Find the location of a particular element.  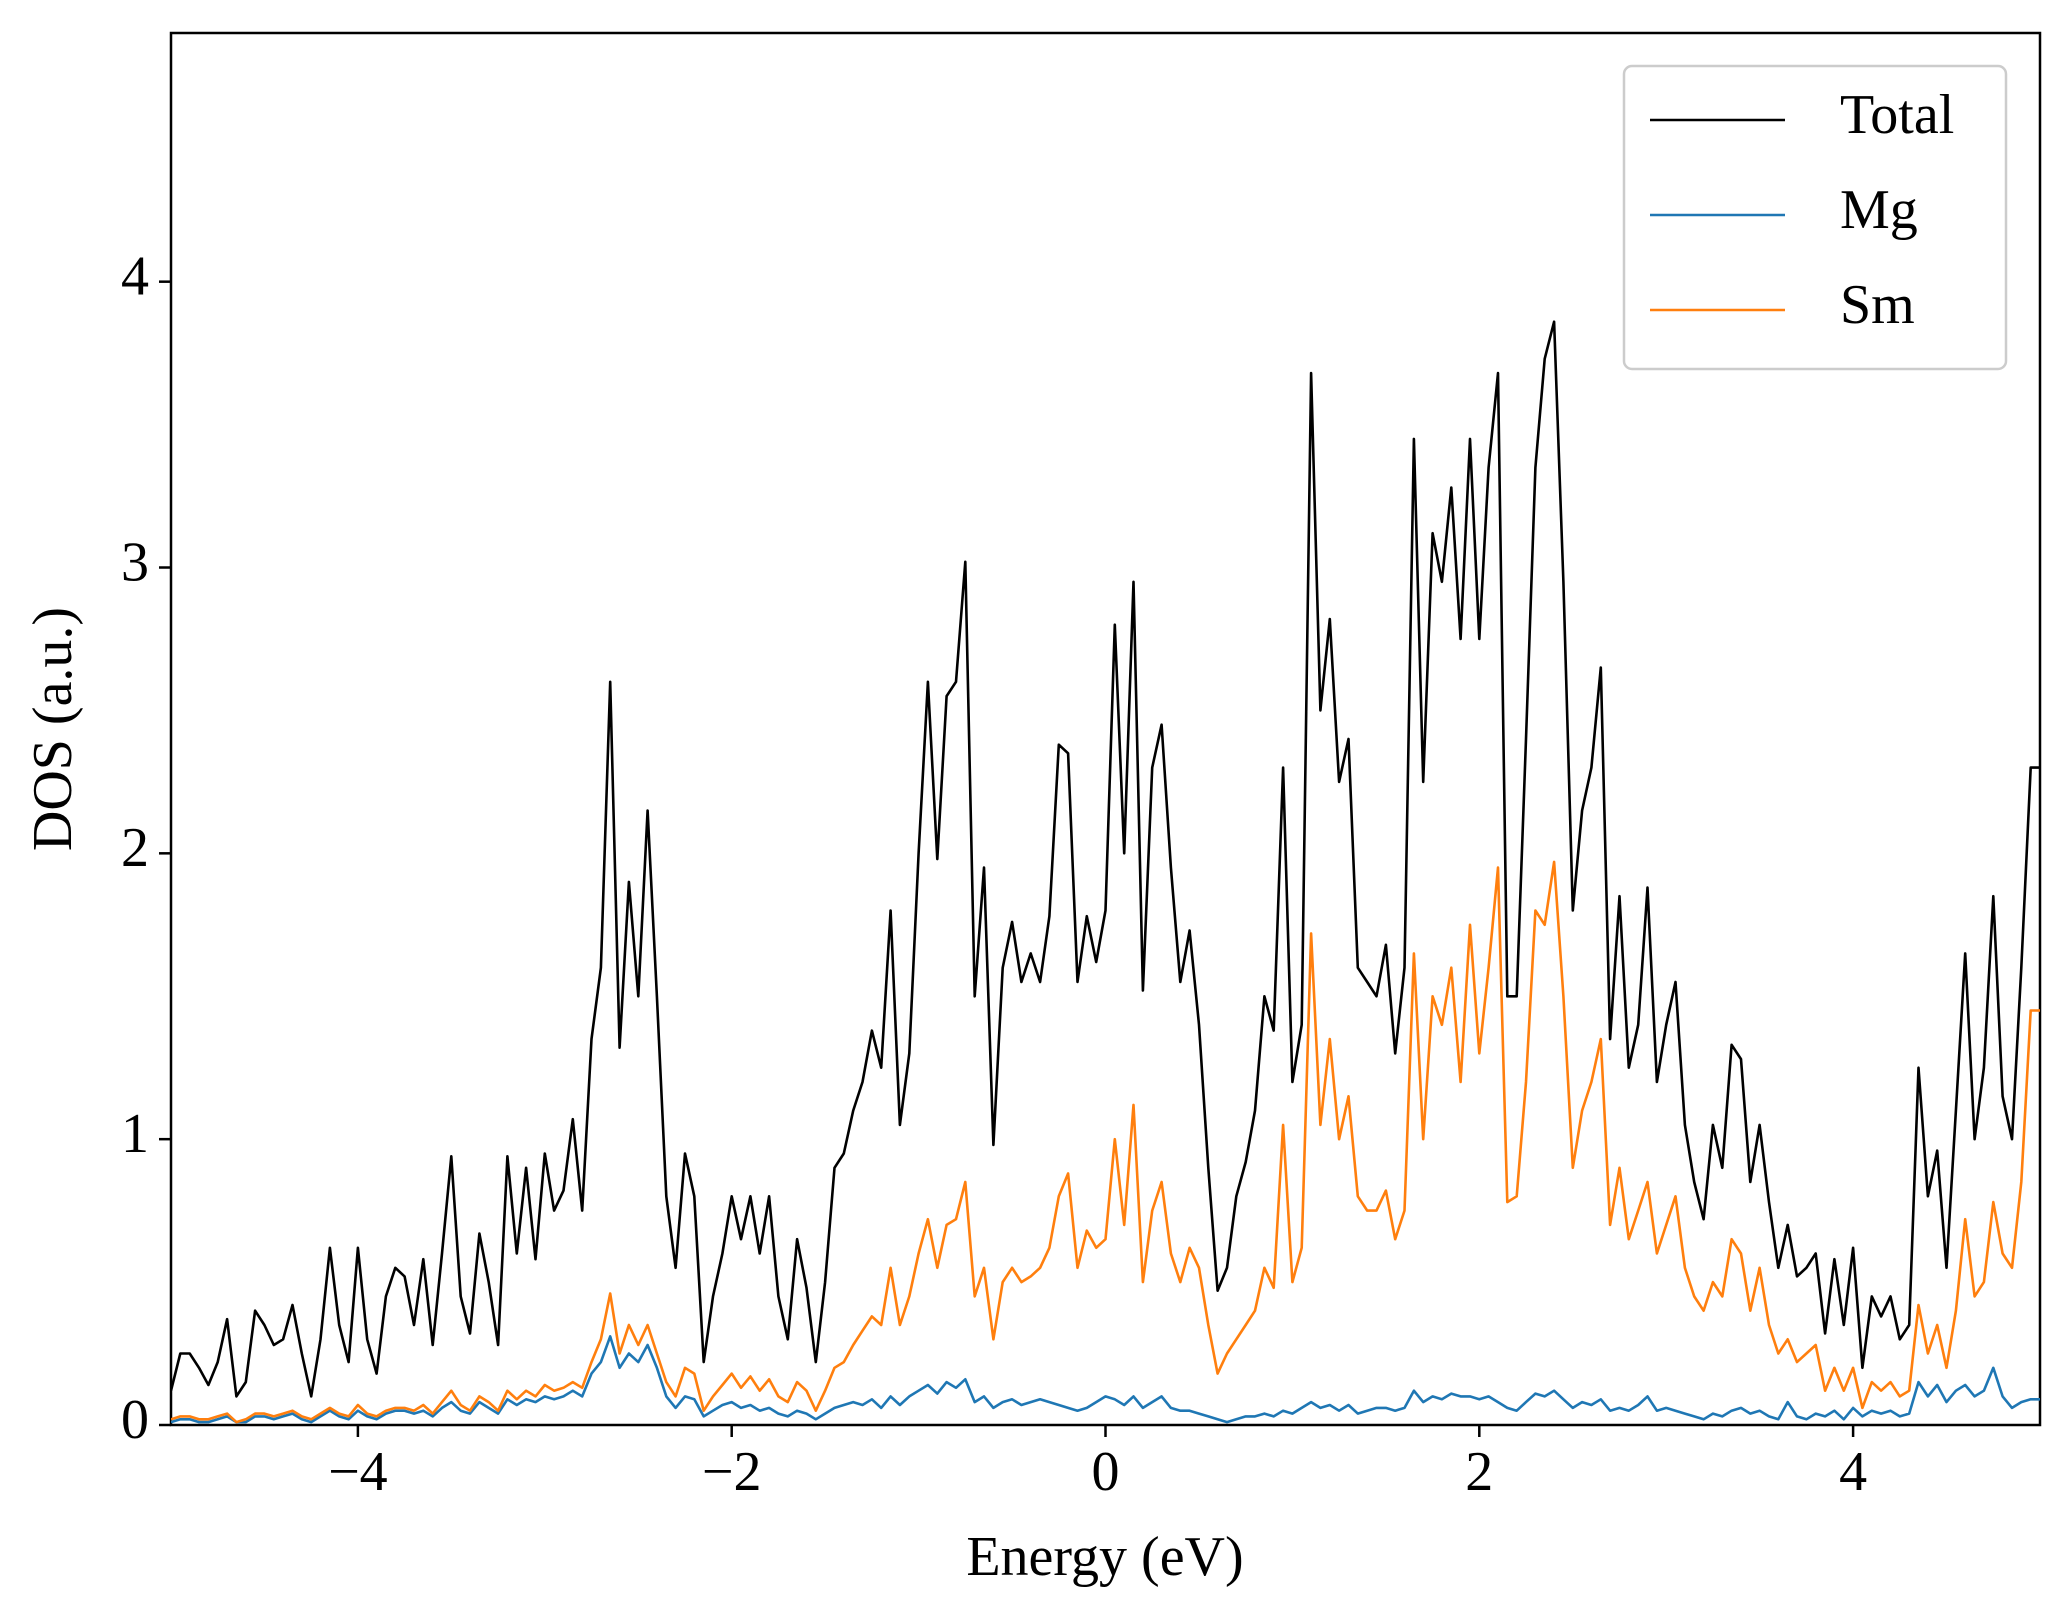

x-tick-label: 2 is located at coordinates (1479, 1472).